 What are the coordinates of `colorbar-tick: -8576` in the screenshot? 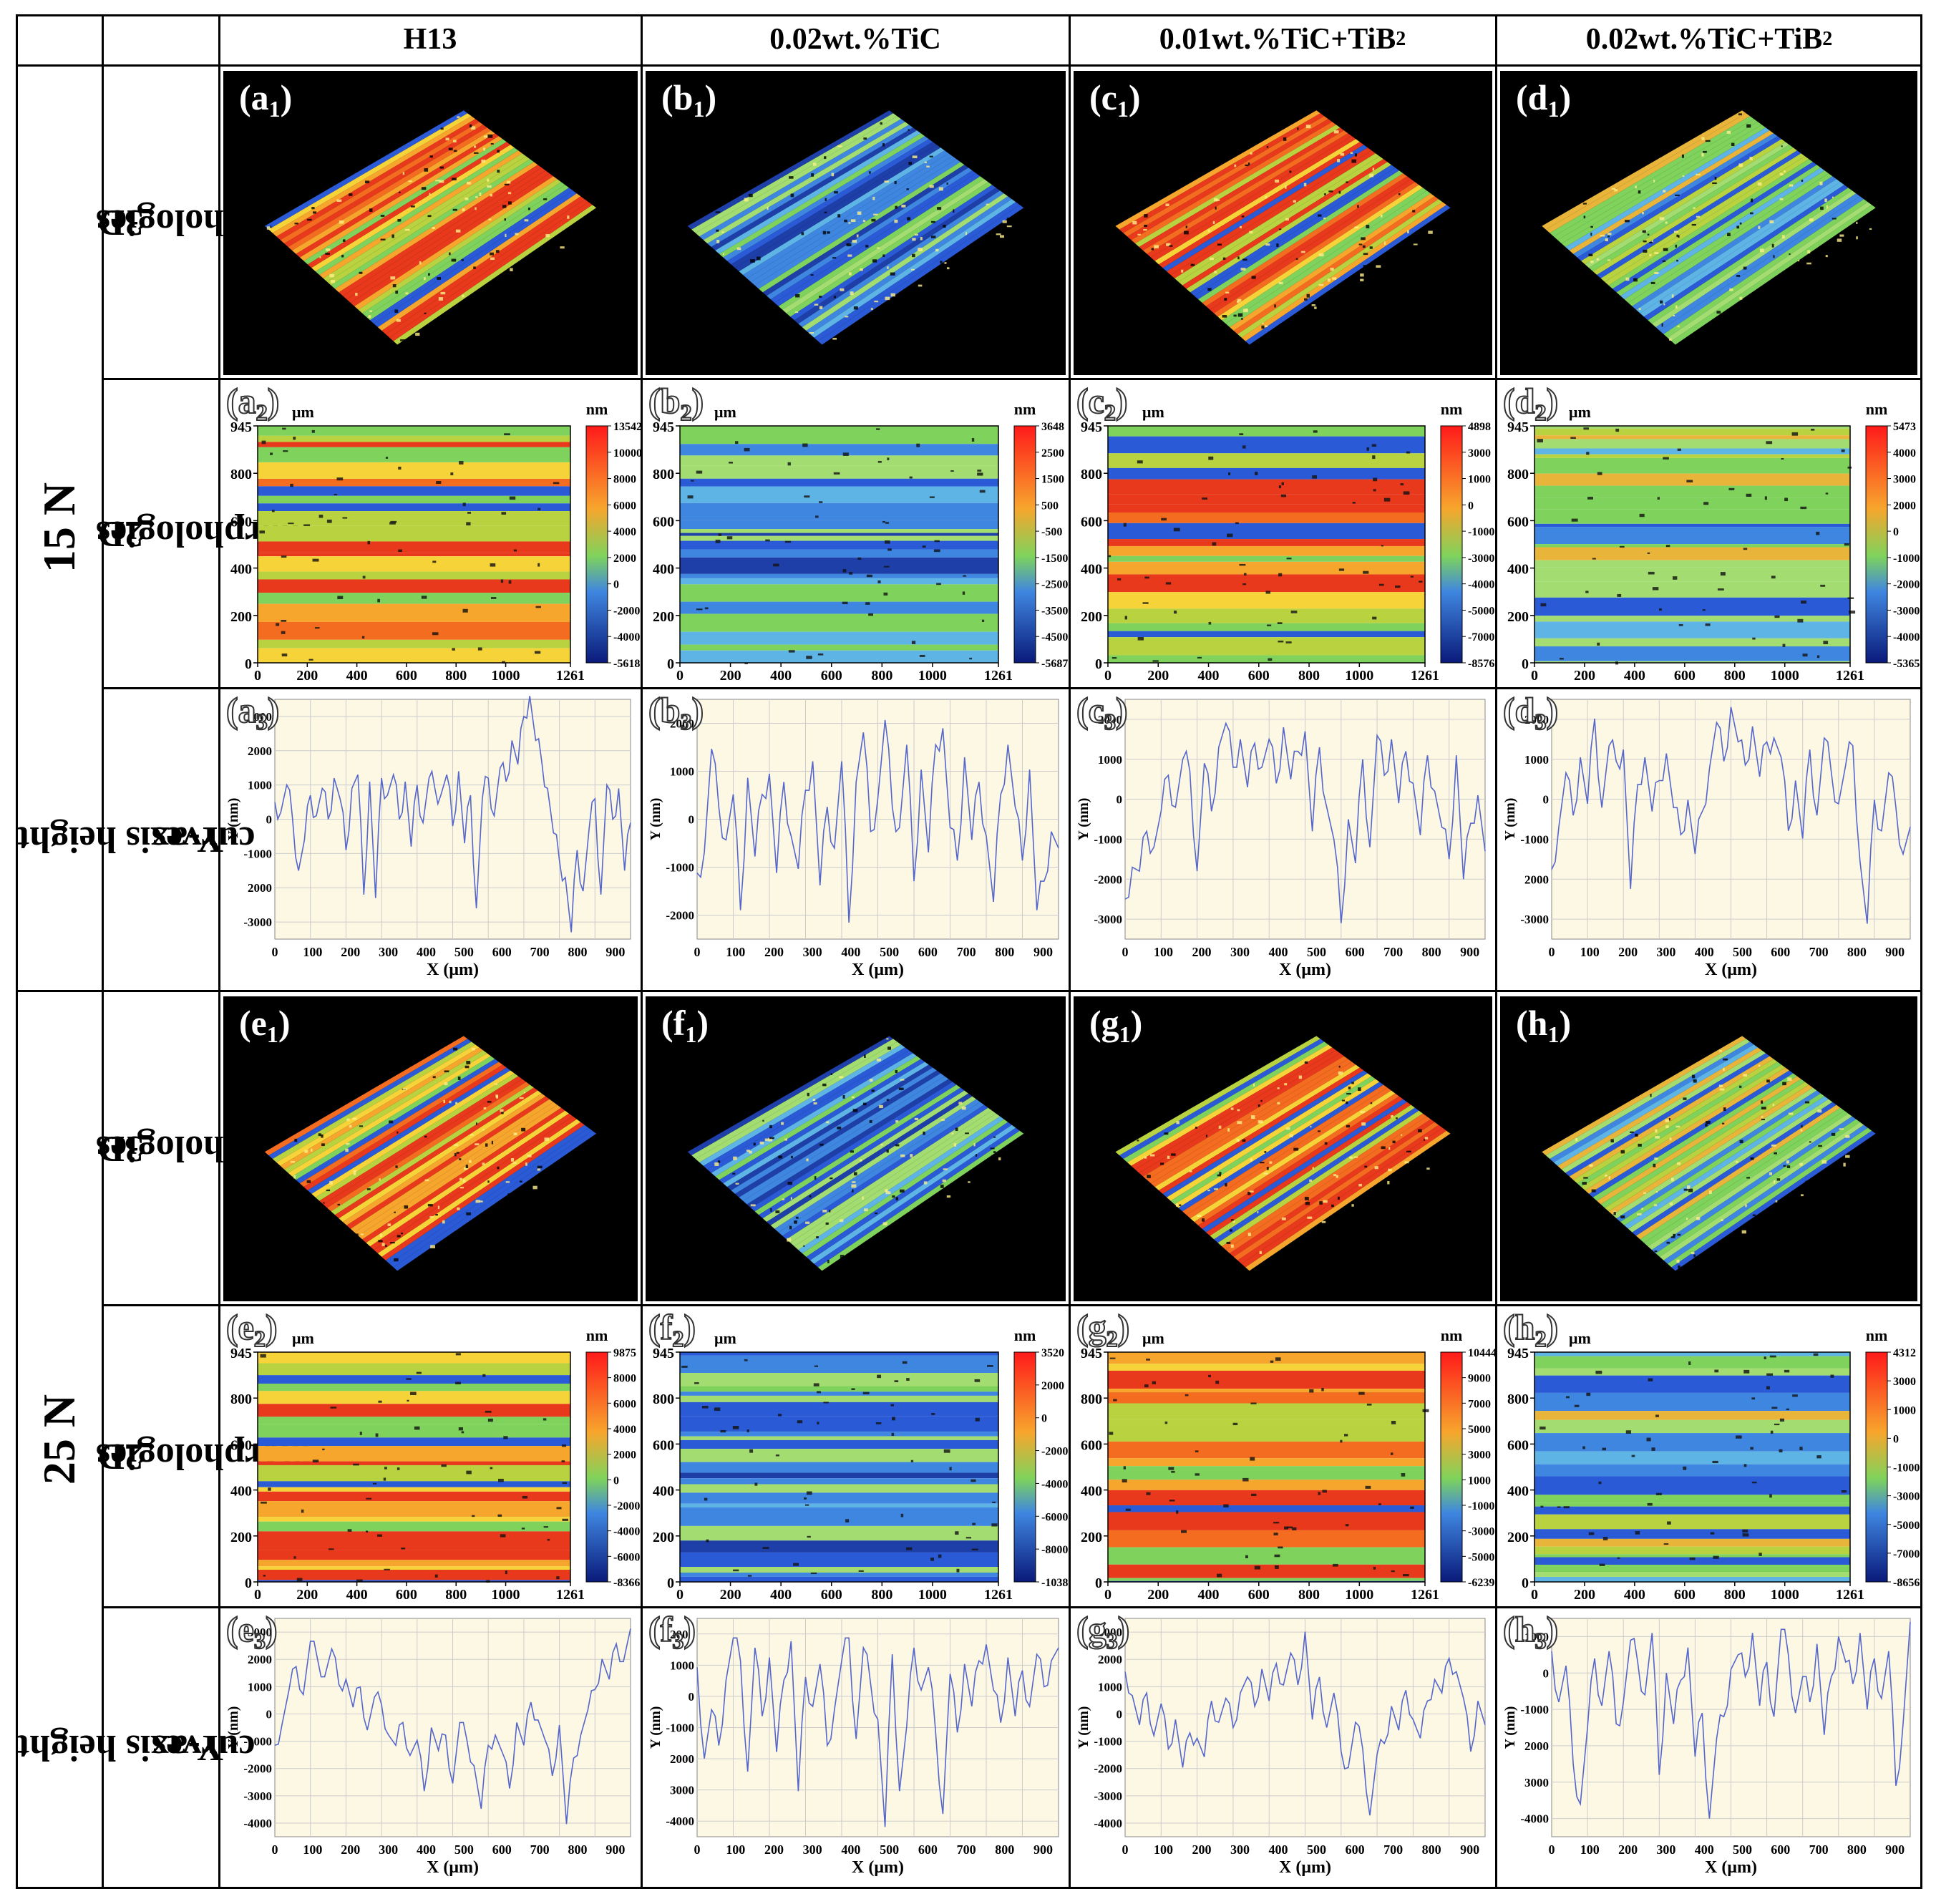 It's located at (1481, 664).